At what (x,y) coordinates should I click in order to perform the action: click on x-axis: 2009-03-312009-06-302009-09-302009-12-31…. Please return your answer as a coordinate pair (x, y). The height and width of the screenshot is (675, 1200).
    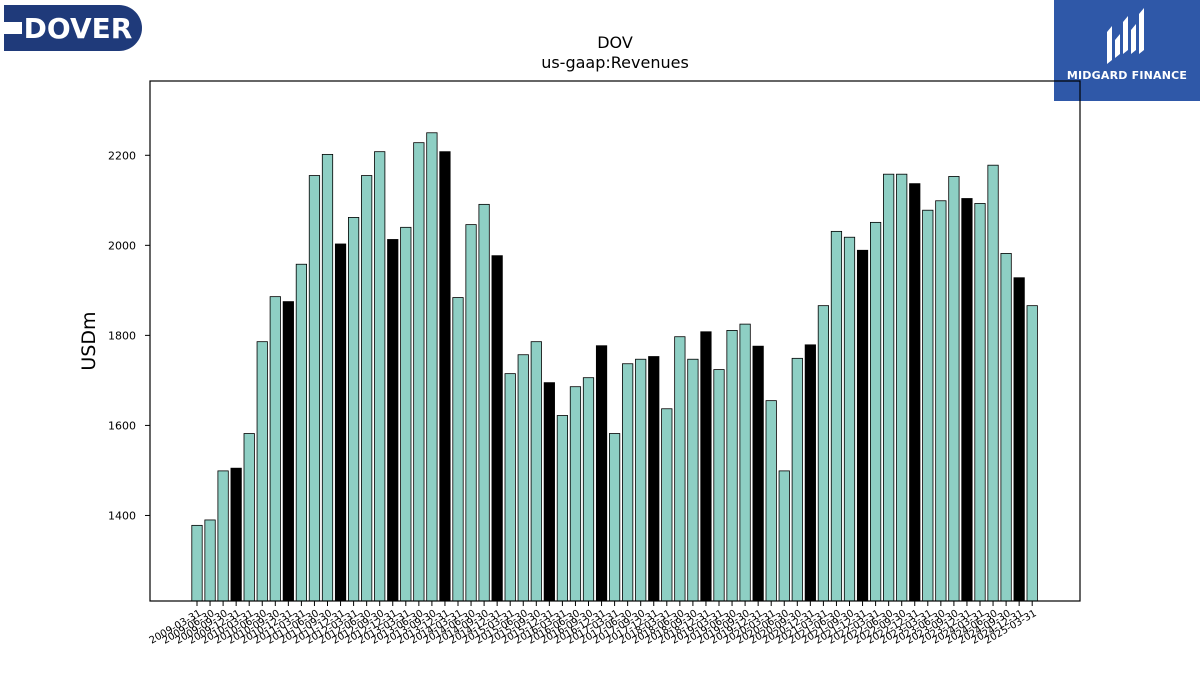
    Looking at the image, I should click on (593, 624).